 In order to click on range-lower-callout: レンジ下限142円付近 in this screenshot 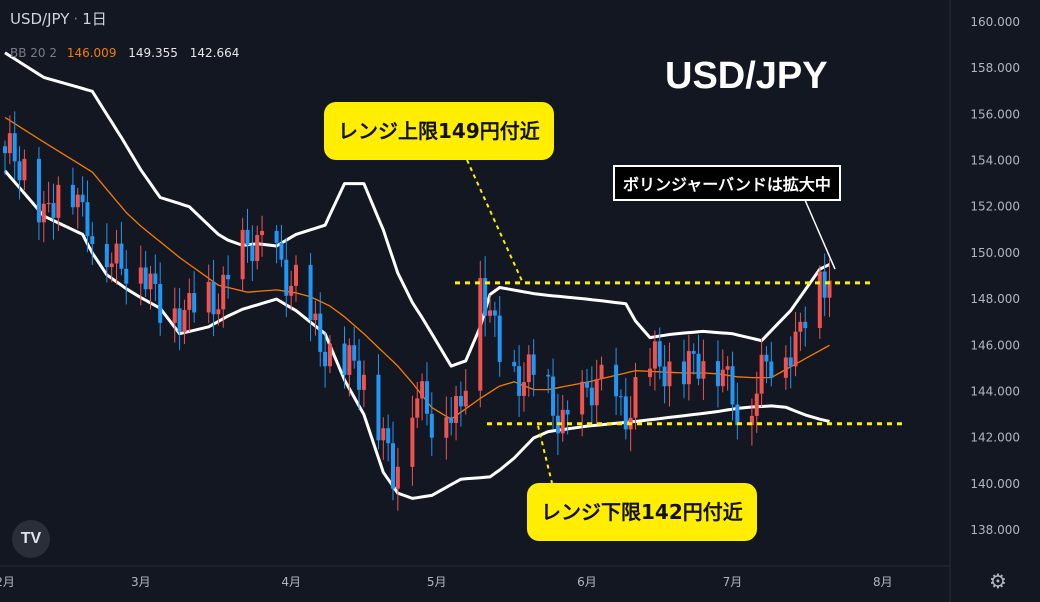, I will do `click(642, 512)`.